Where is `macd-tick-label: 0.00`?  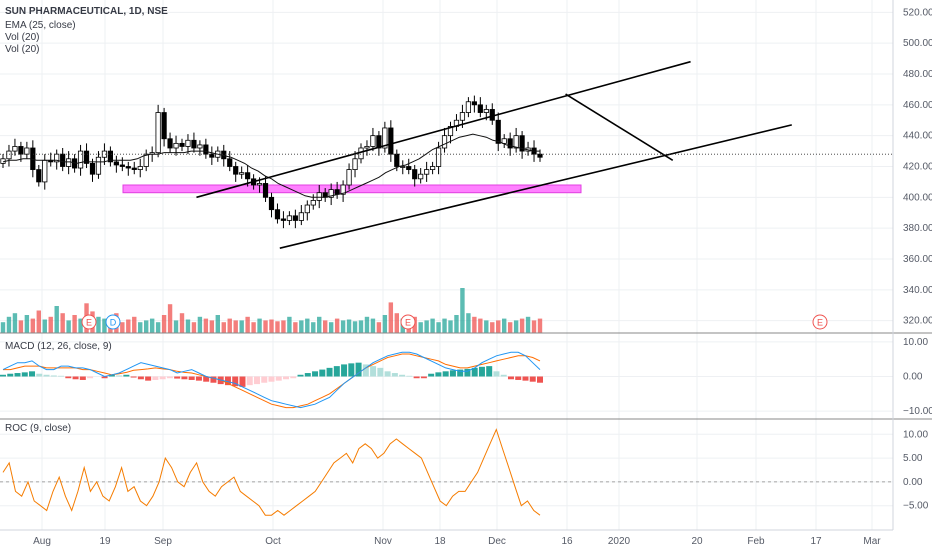
macd-tick-label: 0.00 is located at coordinates (913, 377).